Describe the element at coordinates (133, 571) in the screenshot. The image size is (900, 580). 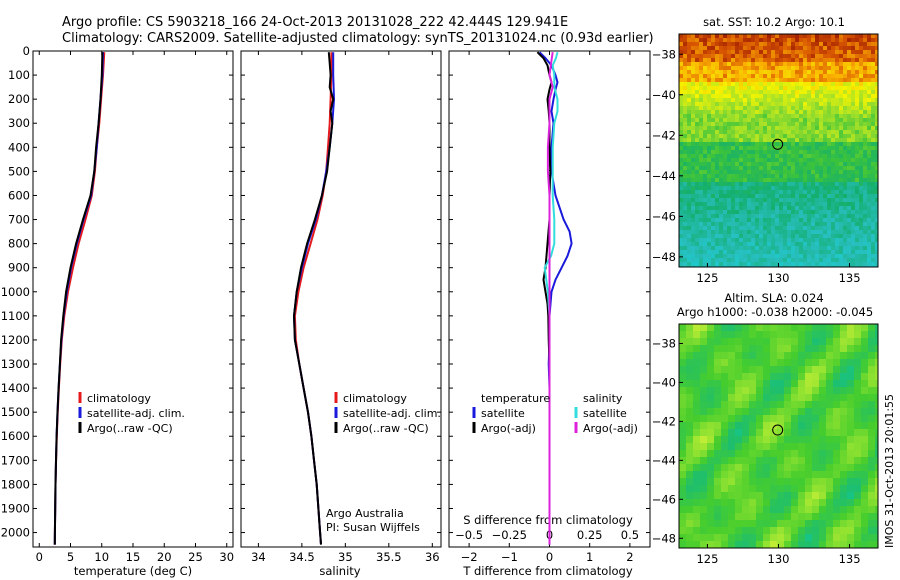
I see `temperature-xlabel: temperature (deg C)` at that location.